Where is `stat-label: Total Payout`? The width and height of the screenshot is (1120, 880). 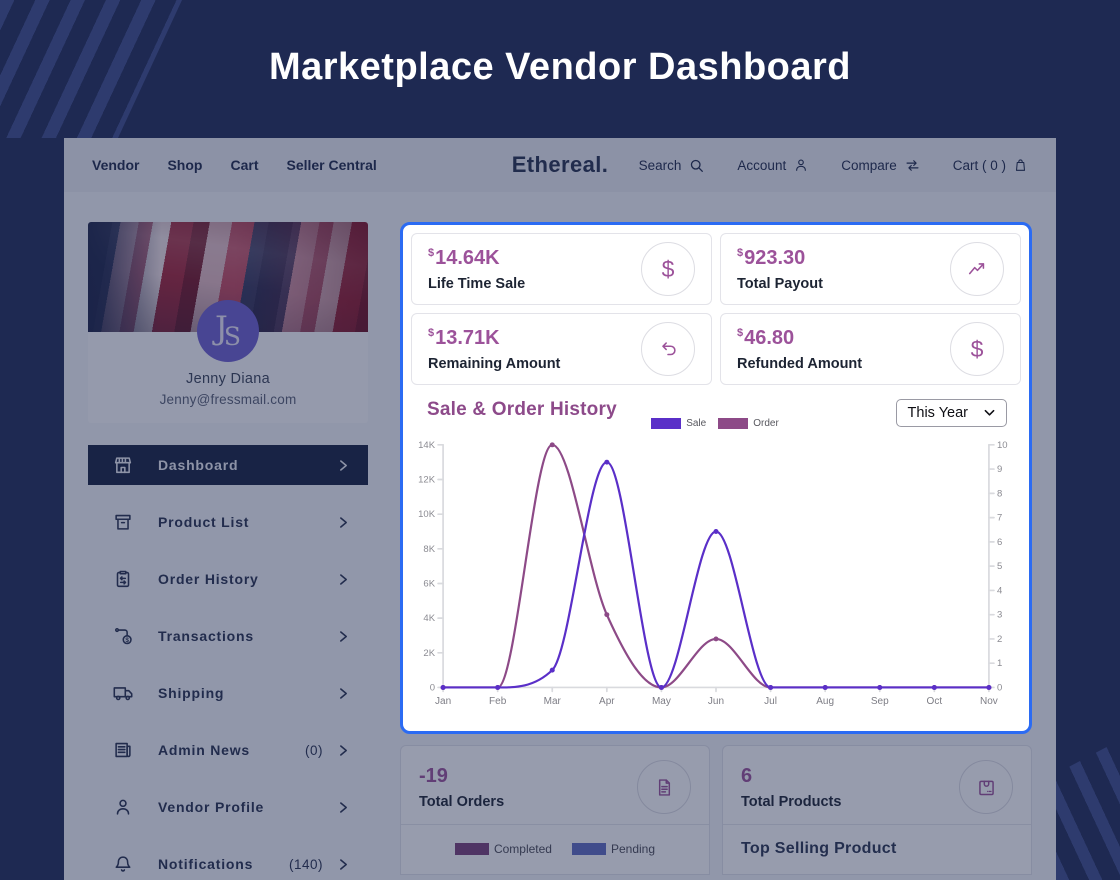
stat-label: Total Payout is located at coordinates (780, 283).